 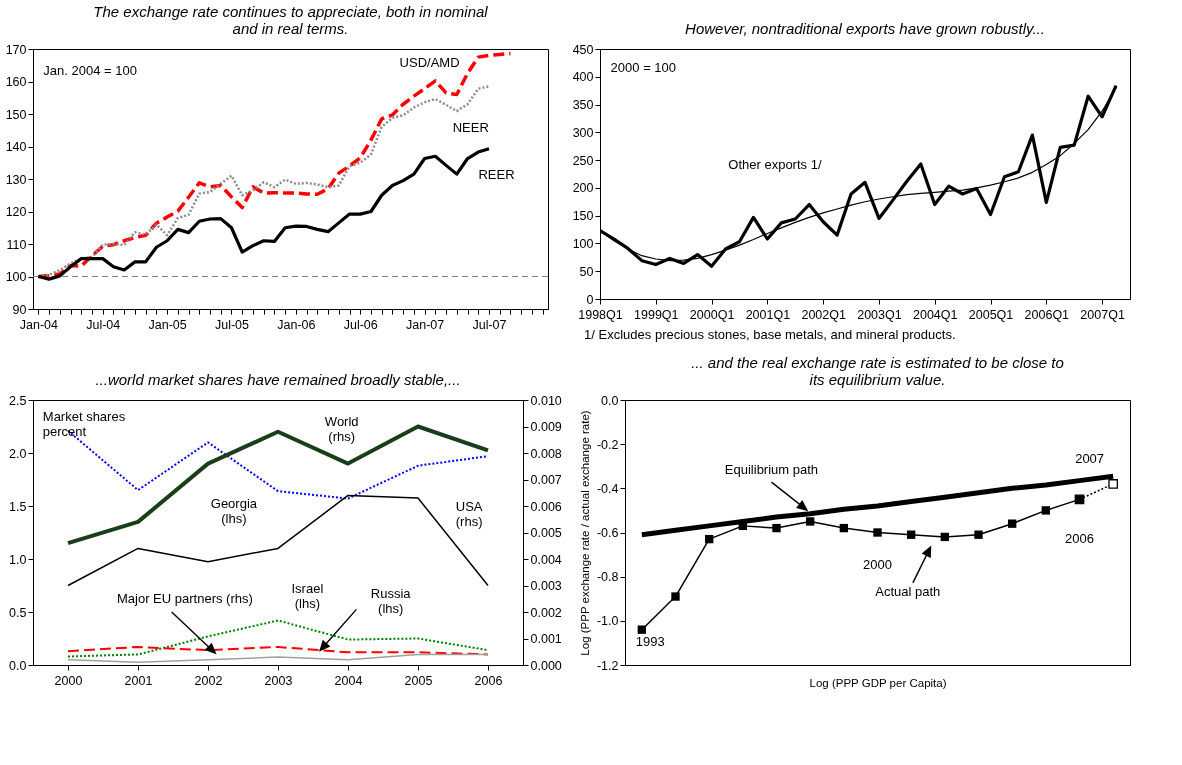 I want to click on annotation: 2007, so click(x=1090, y=458).